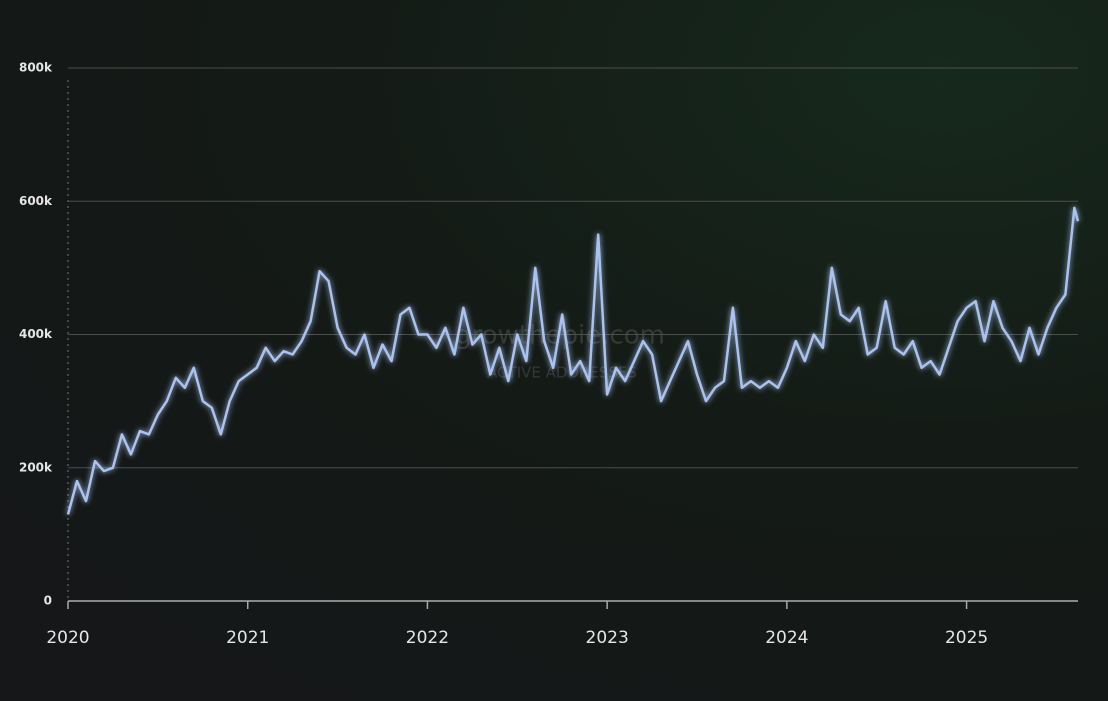 This screenshot has width=1108, height=701. I want to click on watermark-subtitle: ACTIVE ADDRESSES, so click(562, 373).